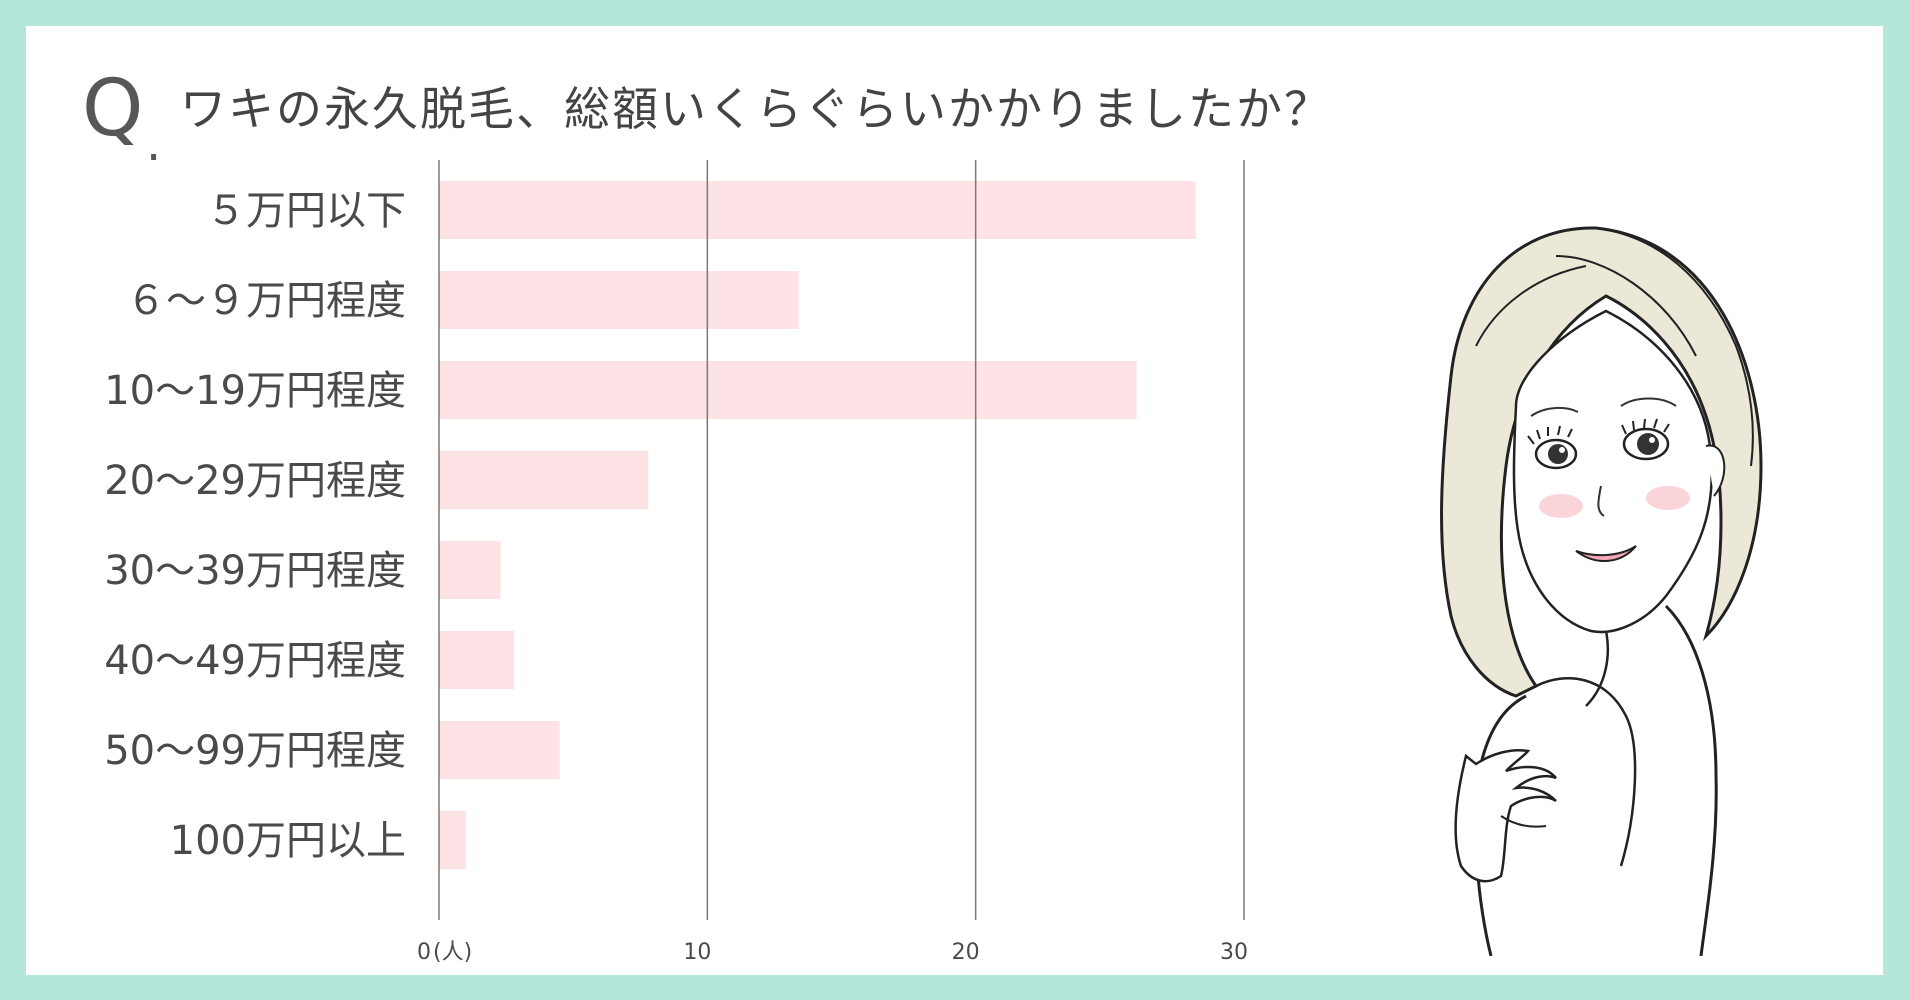 The image size is (1910, 1000). Describe the element at coordinates (756, 109) in the screenshot. I see `chart-title: ワキの永久脱毛、総額いくらぐらいかかりましたか？` at that location.